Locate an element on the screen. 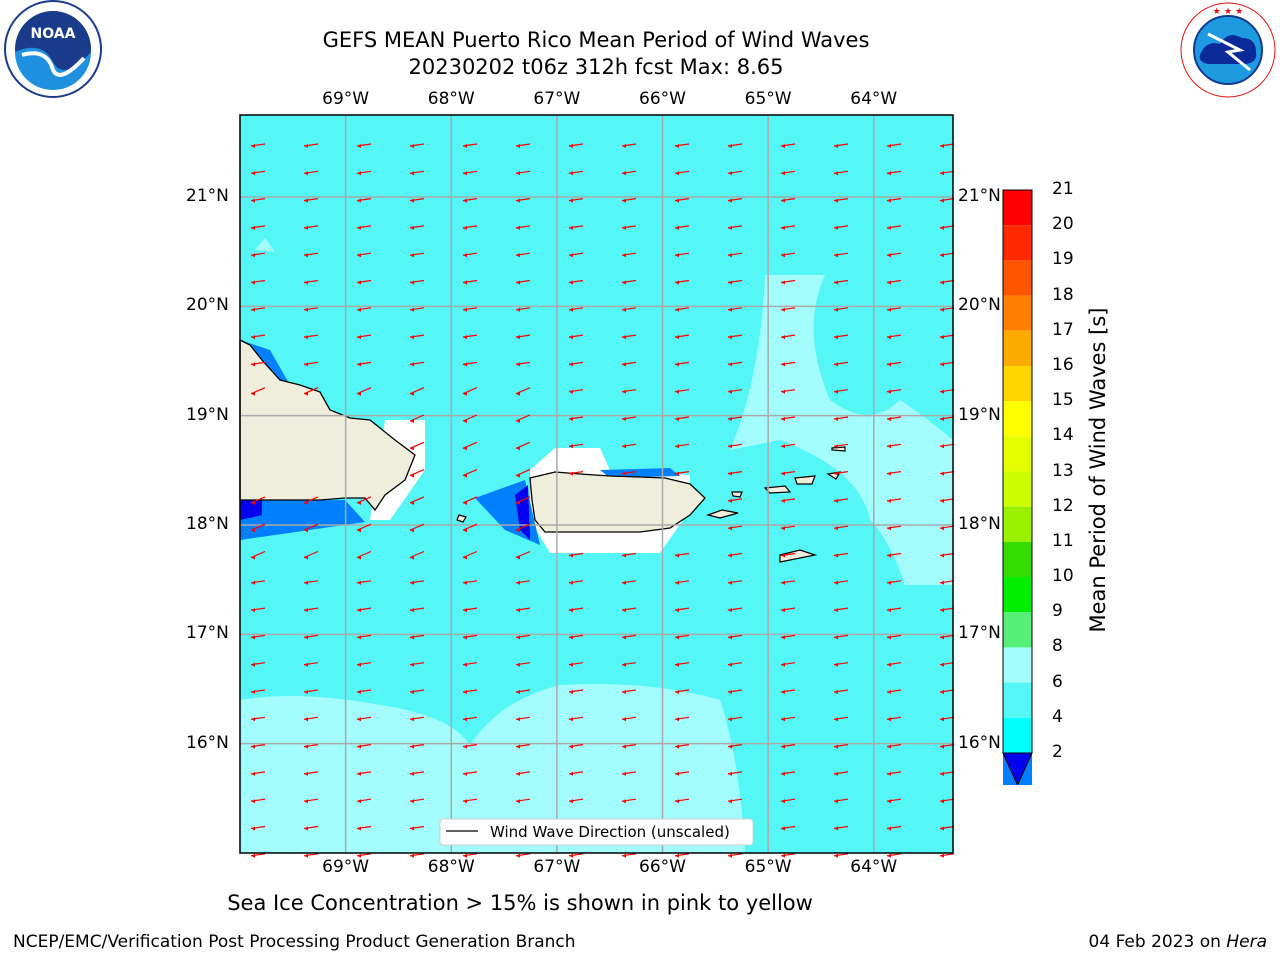  nws-logo: ★ ★ ★ is located at coordinates (1228, 50).